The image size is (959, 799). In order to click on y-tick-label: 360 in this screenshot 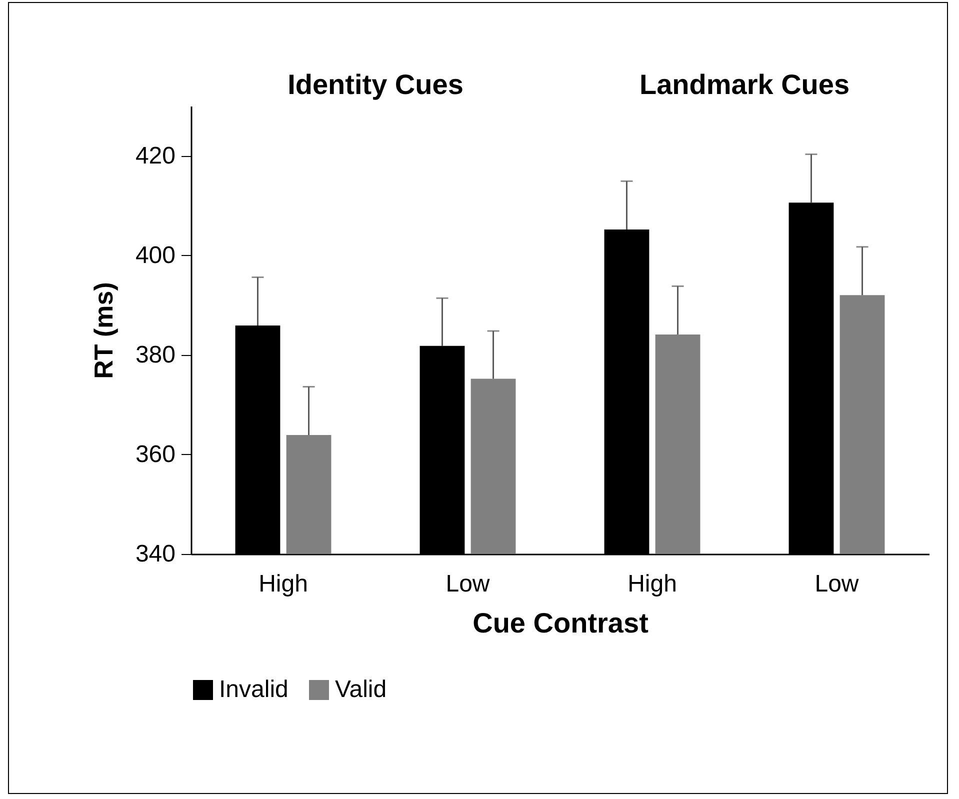, I will do `click(155, 454)`.